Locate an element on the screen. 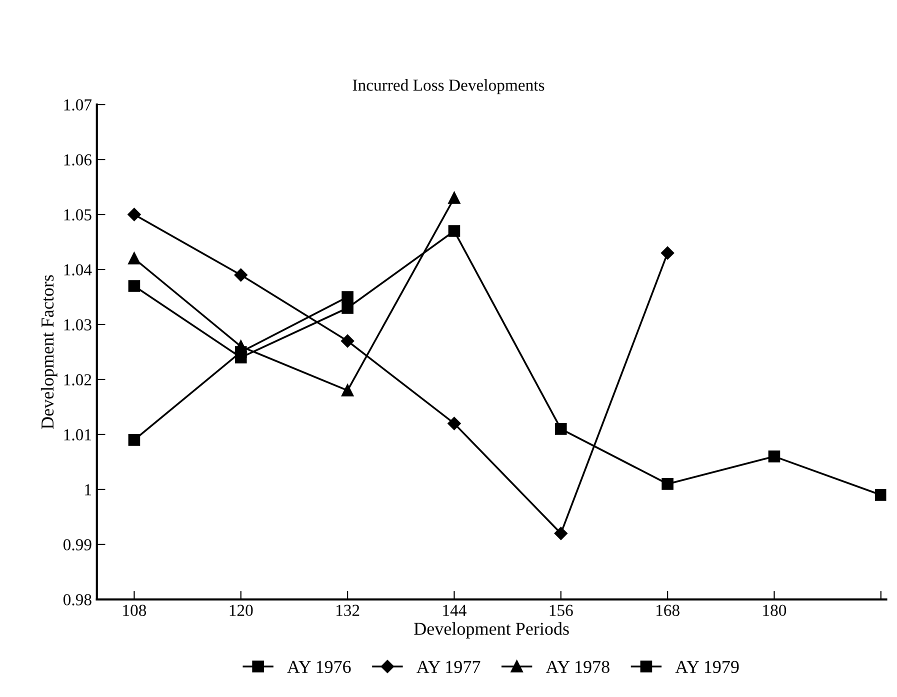 The height and width of the screenshot is (697, 897). x-tick-label: 156 is located at coordinates (561, 610).